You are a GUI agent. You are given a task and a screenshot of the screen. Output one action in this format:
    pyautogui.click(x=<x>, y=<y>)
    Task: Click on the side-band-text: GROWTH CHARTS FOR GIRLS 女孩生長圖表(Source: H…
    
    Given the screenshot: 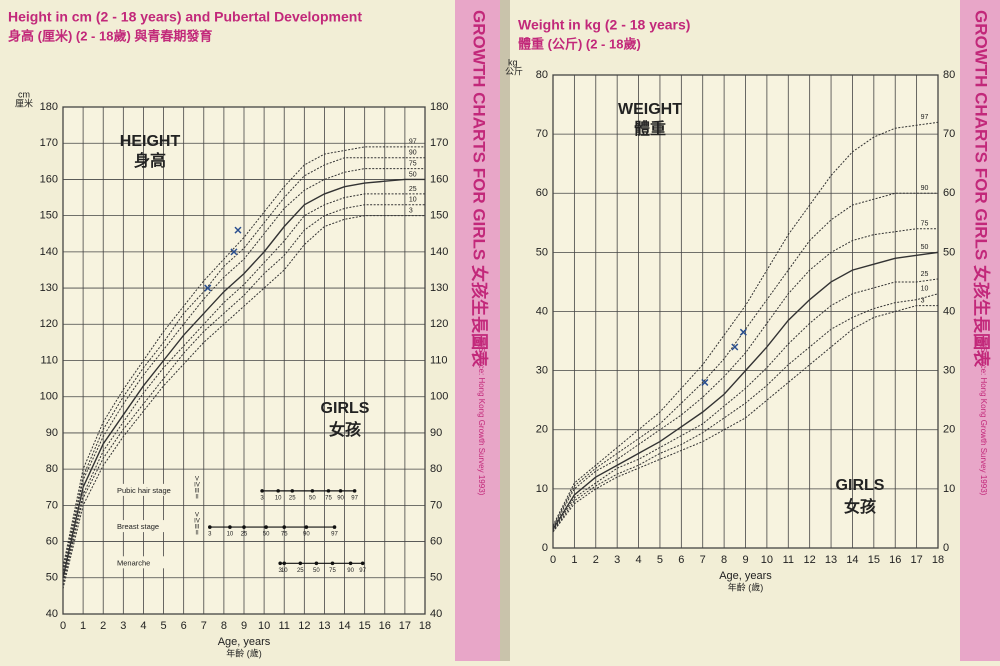 What is the action you would take?
    pyautogui.click(x=480, y=253)
    